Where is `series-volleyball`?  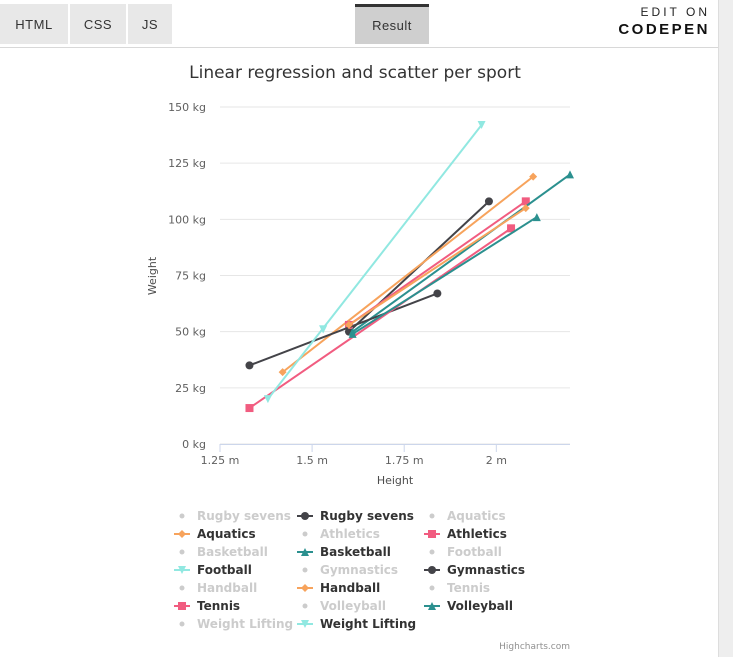 series-volleyball is located at coordinates (444, 275).